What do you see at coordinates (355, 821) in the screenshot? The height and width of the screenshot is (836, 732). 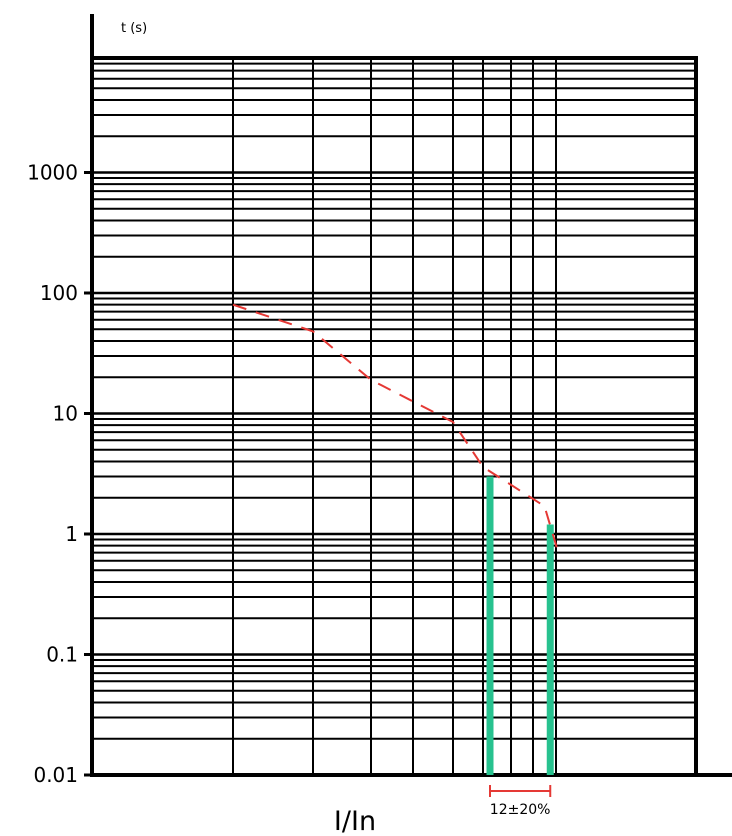 I see `x-axis-label: I/In` at bounding box center [355, 821].